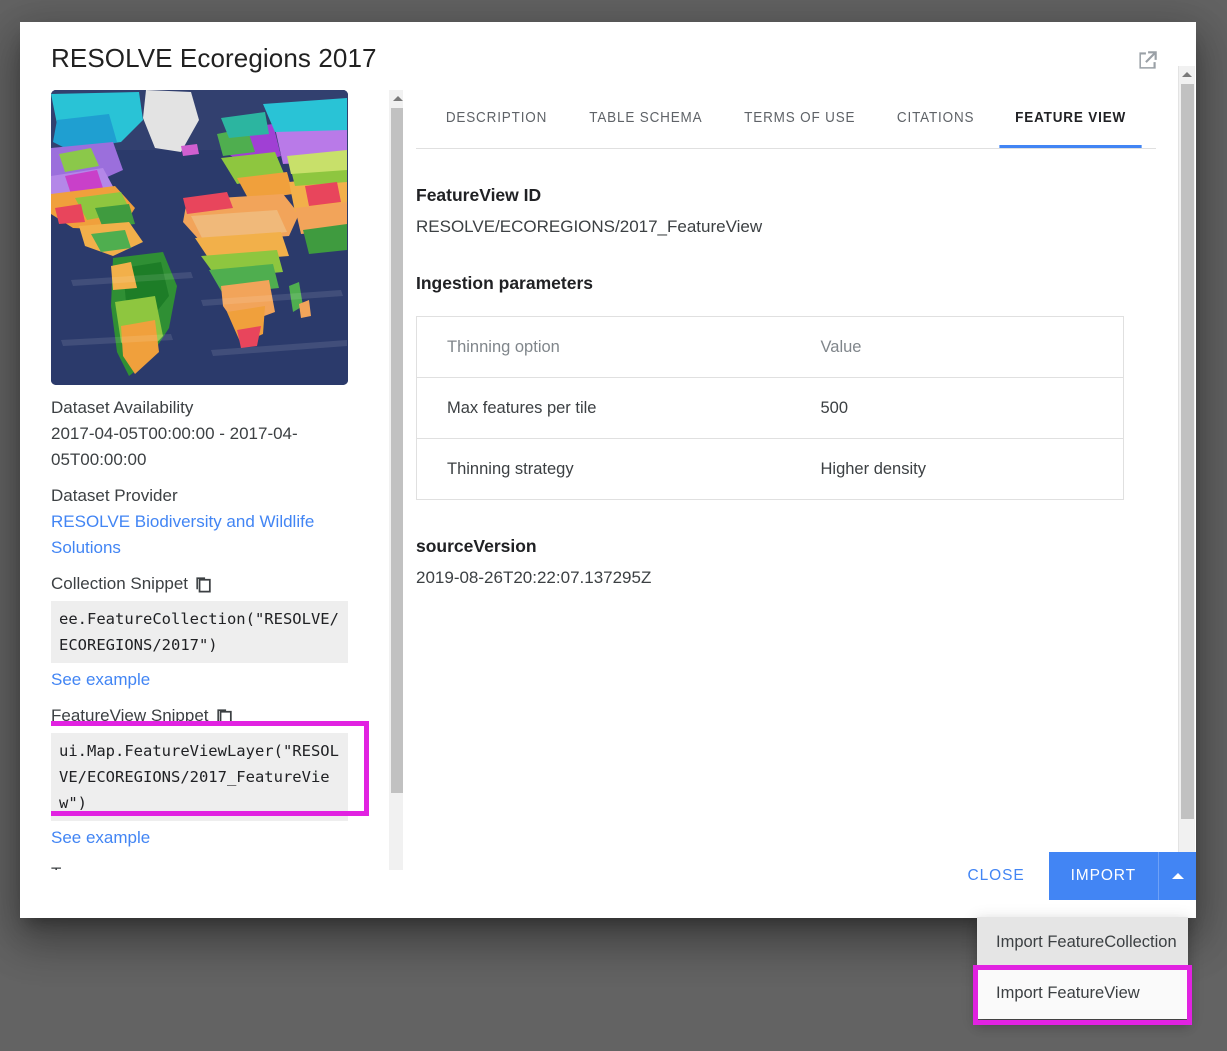 The image size is (1227, 1051). Describe the element at coordinates (496, 118) in the screenshot. I see `tab-description: DESCRIPTION` at that location.